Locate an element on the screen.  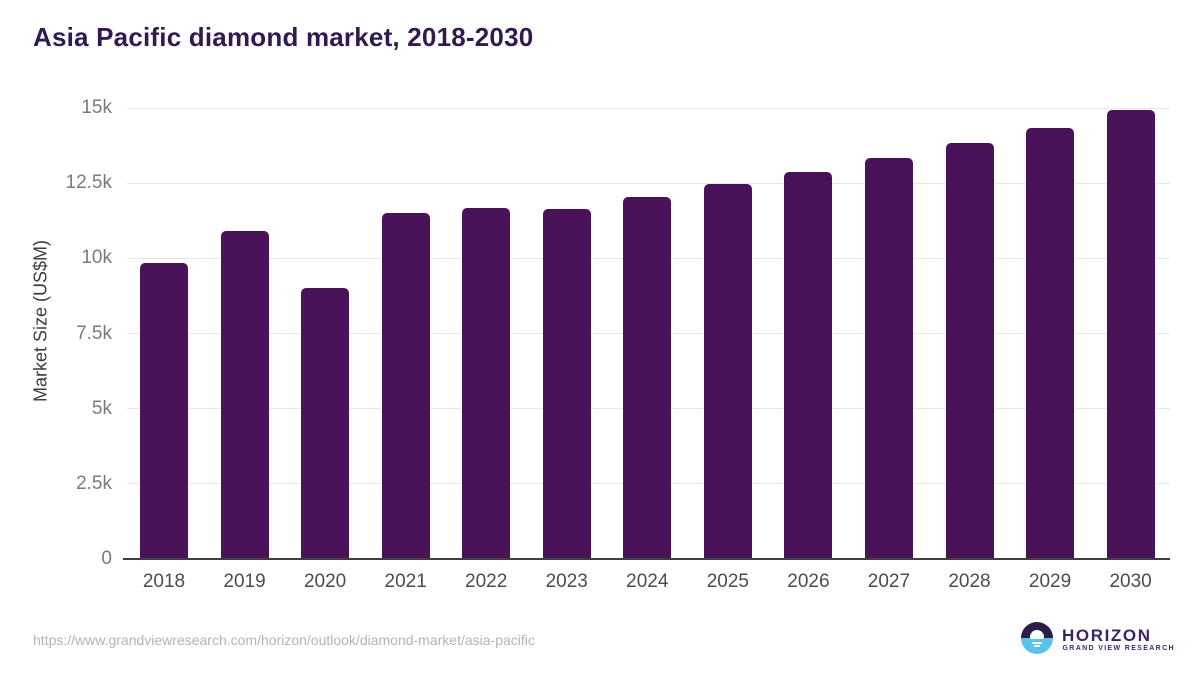
bar-2018 is located at coordinates (164, 410).